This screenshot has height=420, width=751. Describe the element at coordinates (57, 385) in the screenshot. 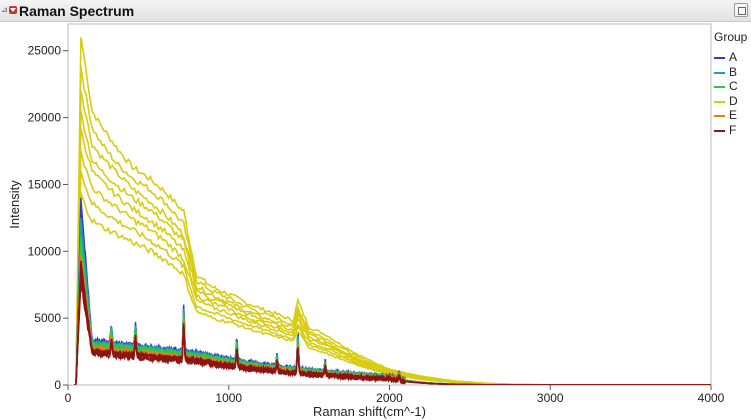

I see `y-tick-label: 0` at that location.